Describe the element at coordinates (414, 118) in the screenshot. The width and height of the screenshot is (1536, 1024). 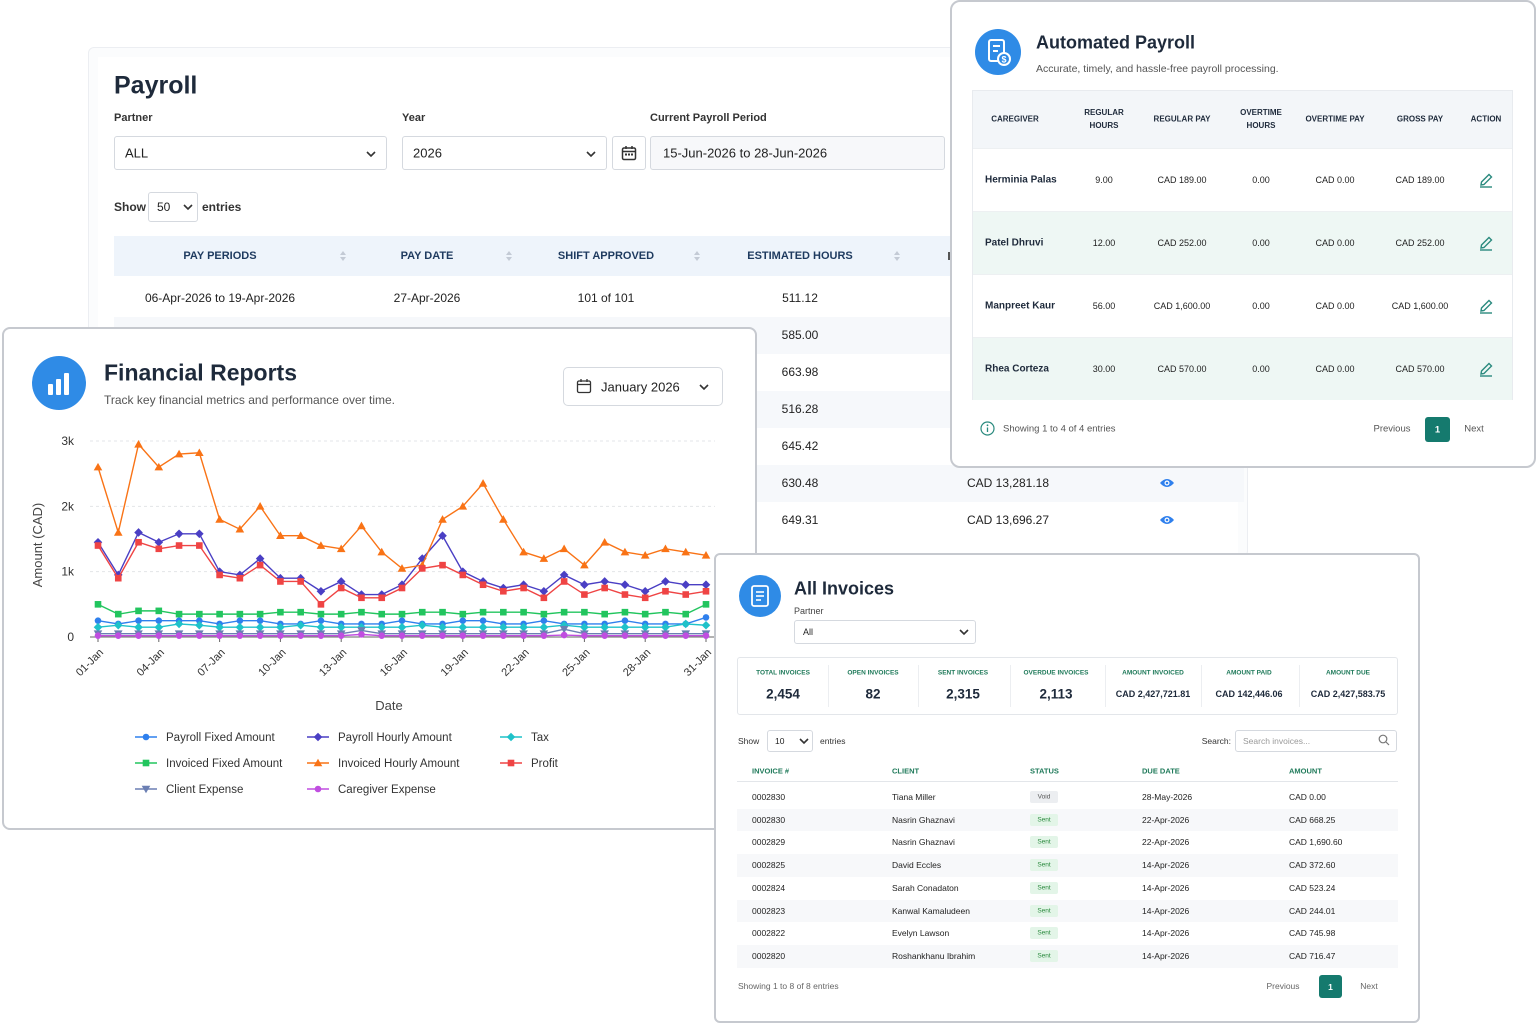
I see `filter-label: Year` at that location.